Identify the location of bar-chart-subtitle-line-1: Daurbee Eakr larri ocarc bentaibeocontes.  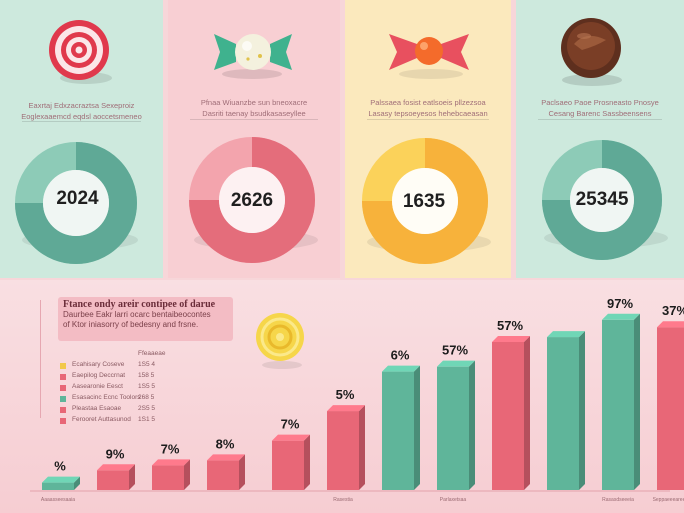
(137, 314).